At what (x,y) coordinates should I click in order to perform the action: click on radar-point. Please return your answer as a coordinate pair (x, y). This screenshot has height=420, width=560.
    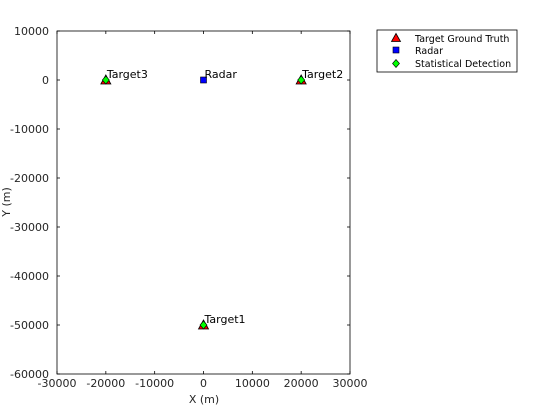
    Looking at the image, I should click on (203, 80).